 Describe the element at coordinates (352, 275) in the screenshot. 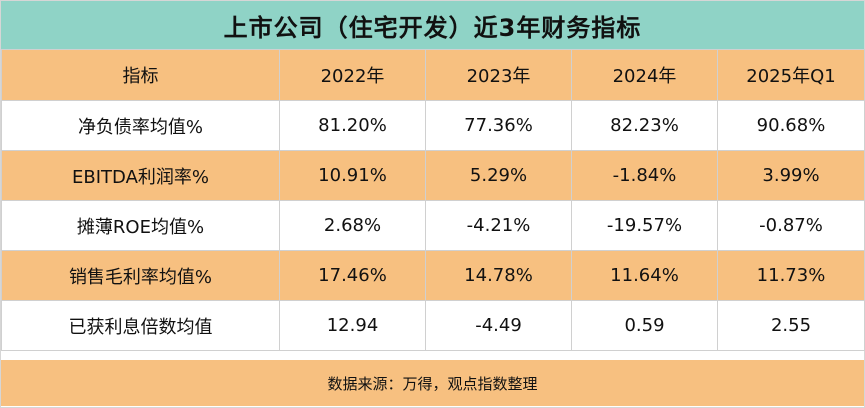

I see `cell-value: 17.46%` at that location.